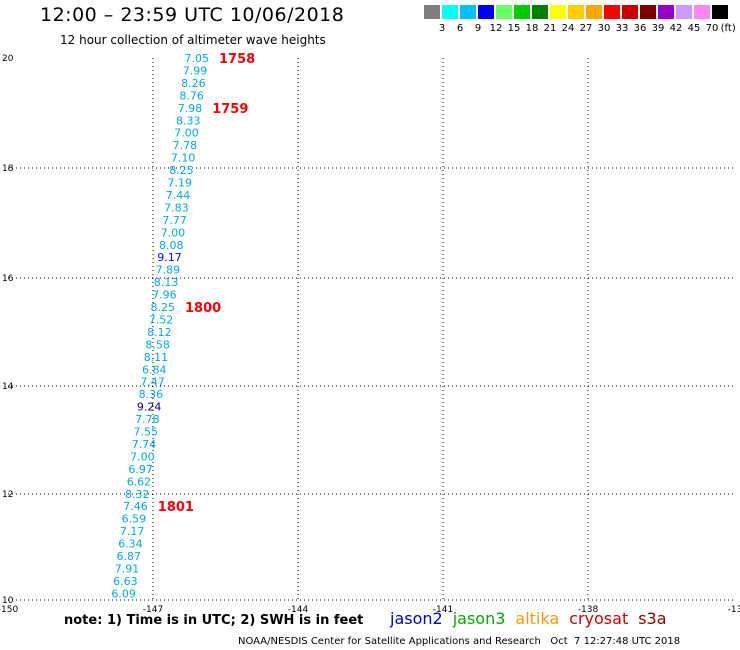 This screenshot has height=650, width=740. What do you see at coordinates (125, 581) in the screenshot?
I see `wave-height-value: 6.63` at bounding box center [125, 581].